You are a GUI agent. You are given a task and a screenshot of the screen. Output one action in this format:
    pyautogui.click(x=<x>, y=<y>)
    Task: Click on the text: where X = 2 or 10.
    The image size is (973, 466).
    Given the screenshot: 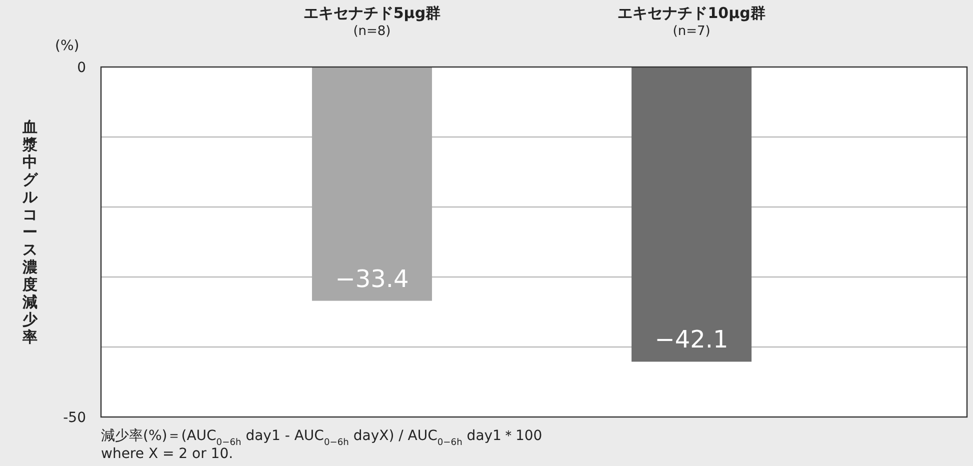 What is the action you would take?
    pyautogui.click(x=167, y=454)
    